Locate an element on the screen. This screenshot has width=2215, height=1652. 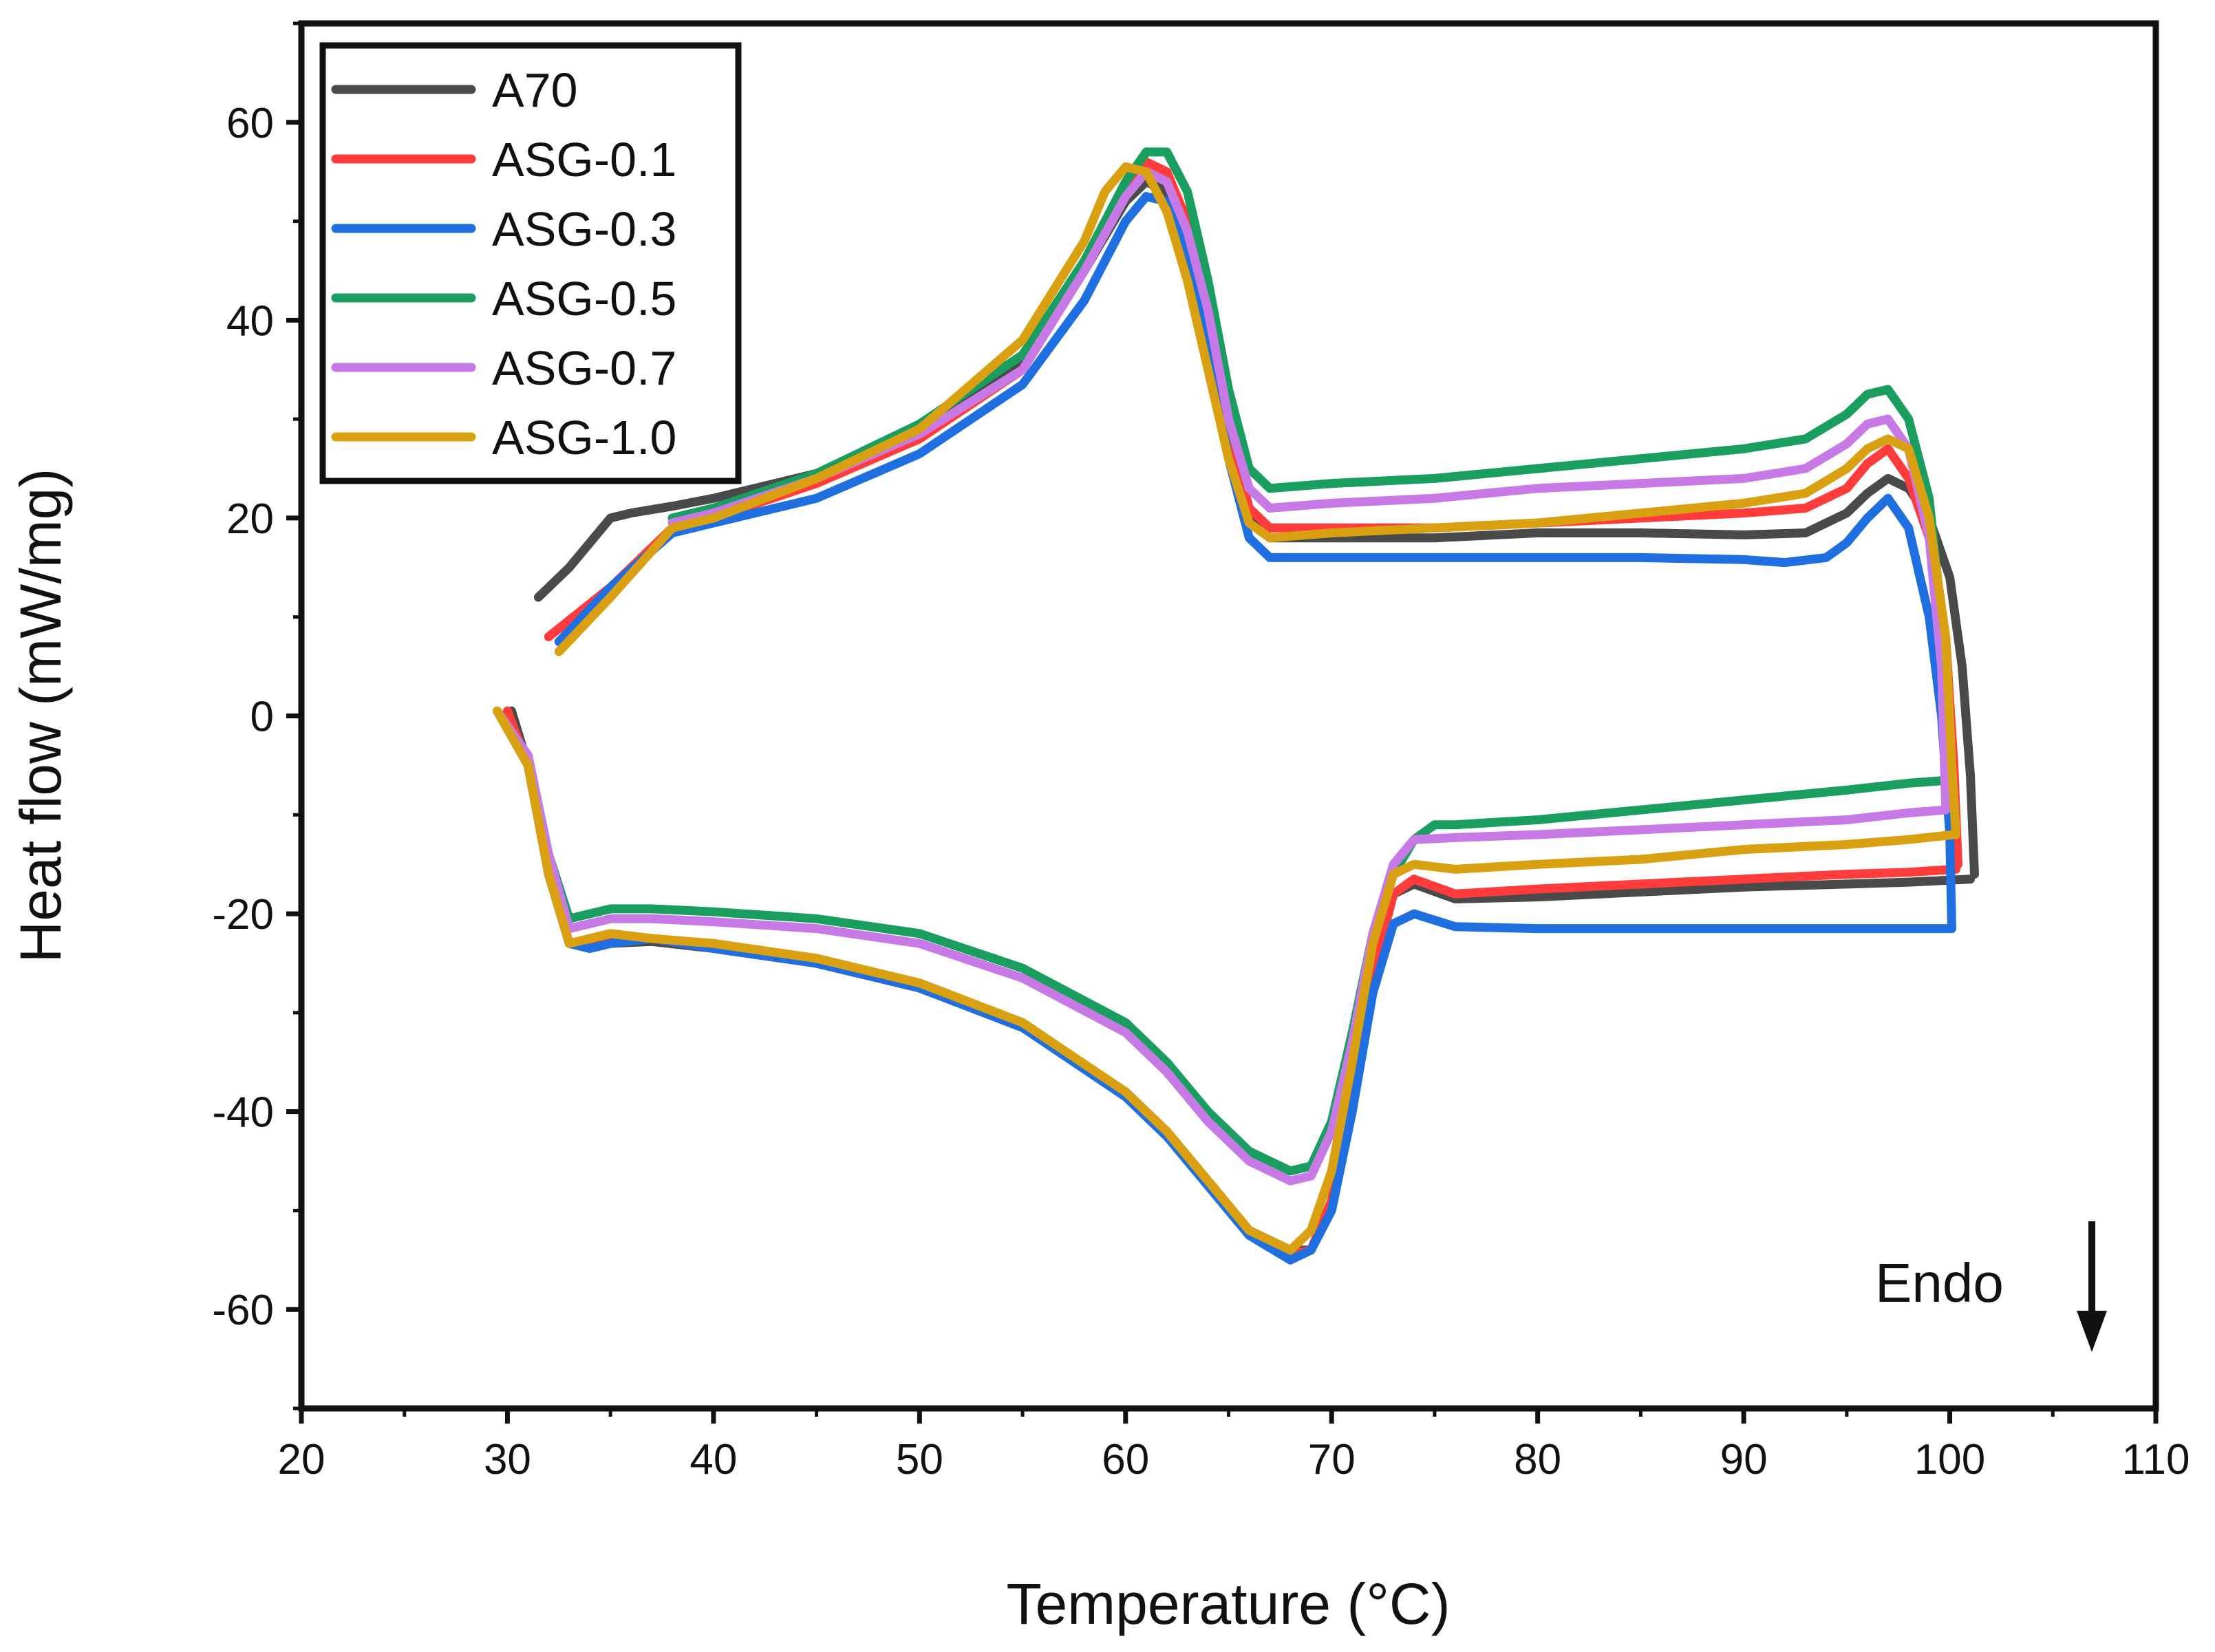
legend-box is located at coordinates (530, 263).